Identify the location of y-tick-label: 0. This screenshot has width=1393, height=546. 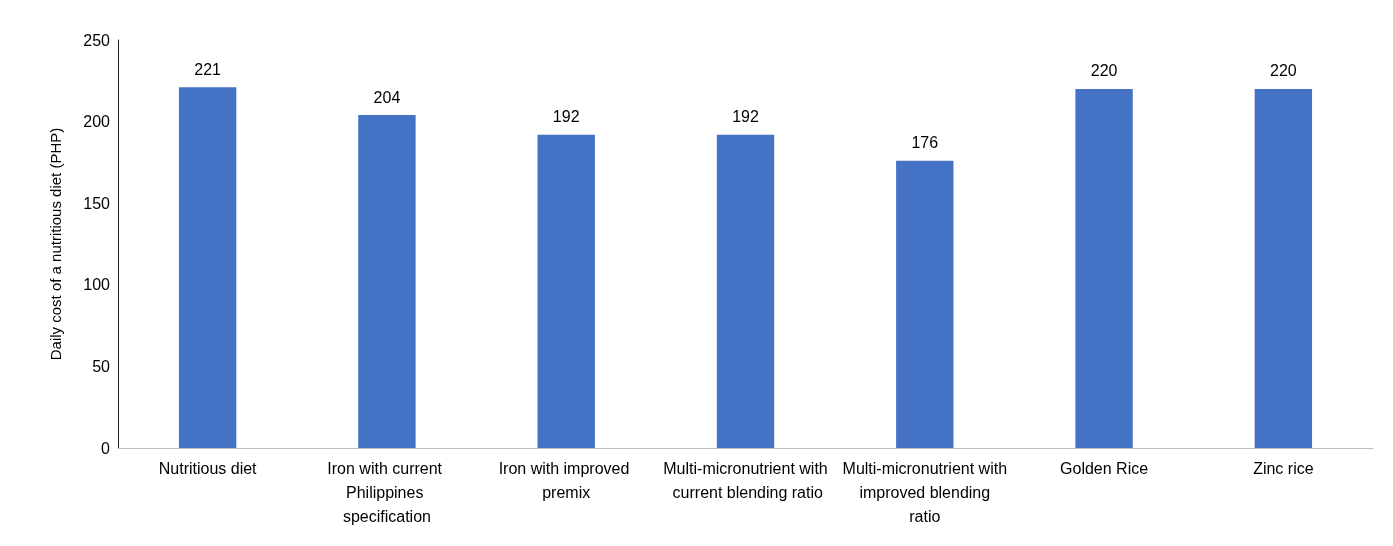
(106, 448).